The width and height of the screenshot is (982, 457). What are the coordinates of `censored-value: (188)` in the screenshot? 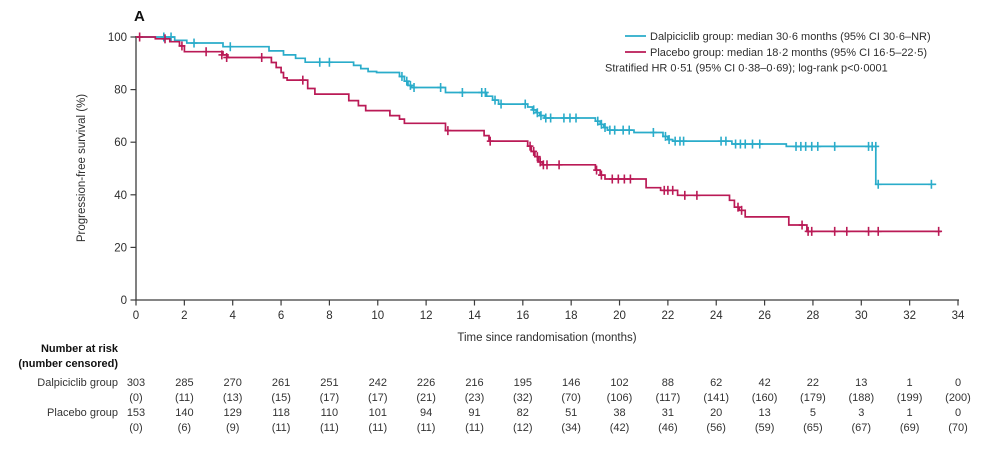 It's located at (861, 398).